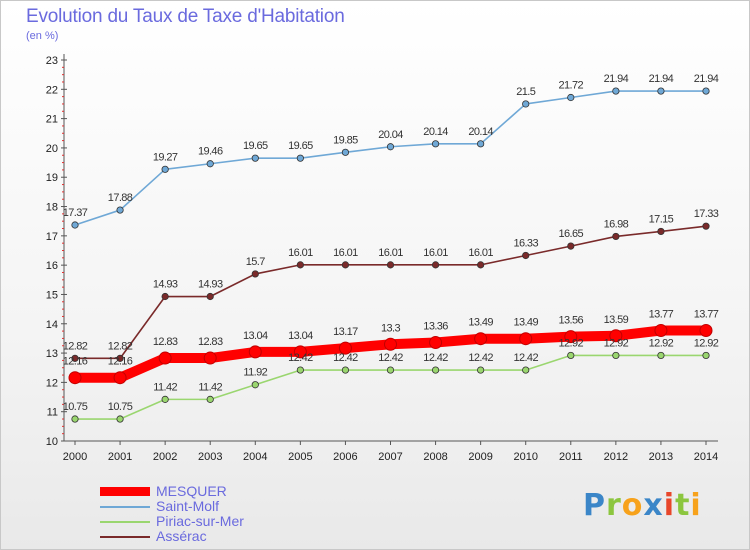 This screenshot has height=550, width=750. Describe the element at coordinates (525, 457) in the screenshot. I see `x-tick-label: 2010` at that location.